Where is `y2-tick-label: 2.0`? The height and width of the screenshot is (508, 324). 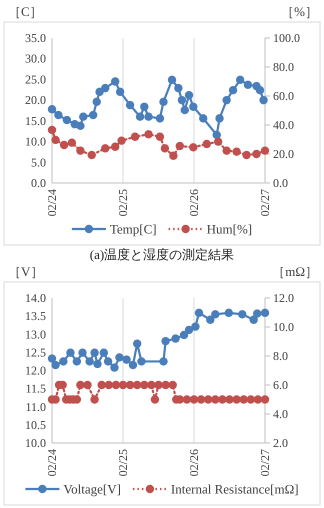 y2-tick-label: 2.0 is located at coordinates (280, 443).